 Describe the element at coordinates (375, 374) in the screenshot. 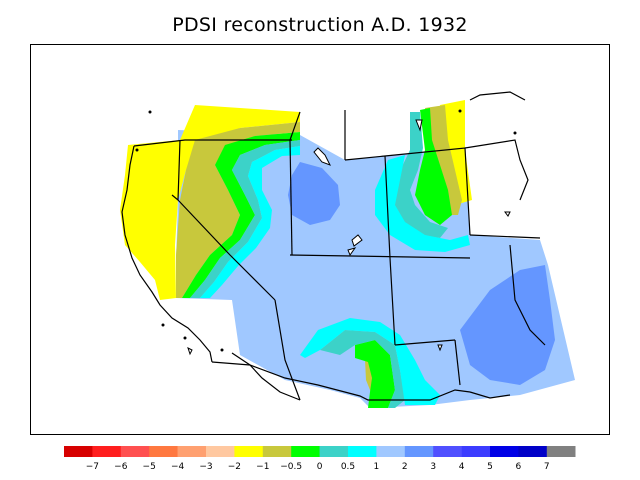

I see `pdsi-field-green-south` at that location.